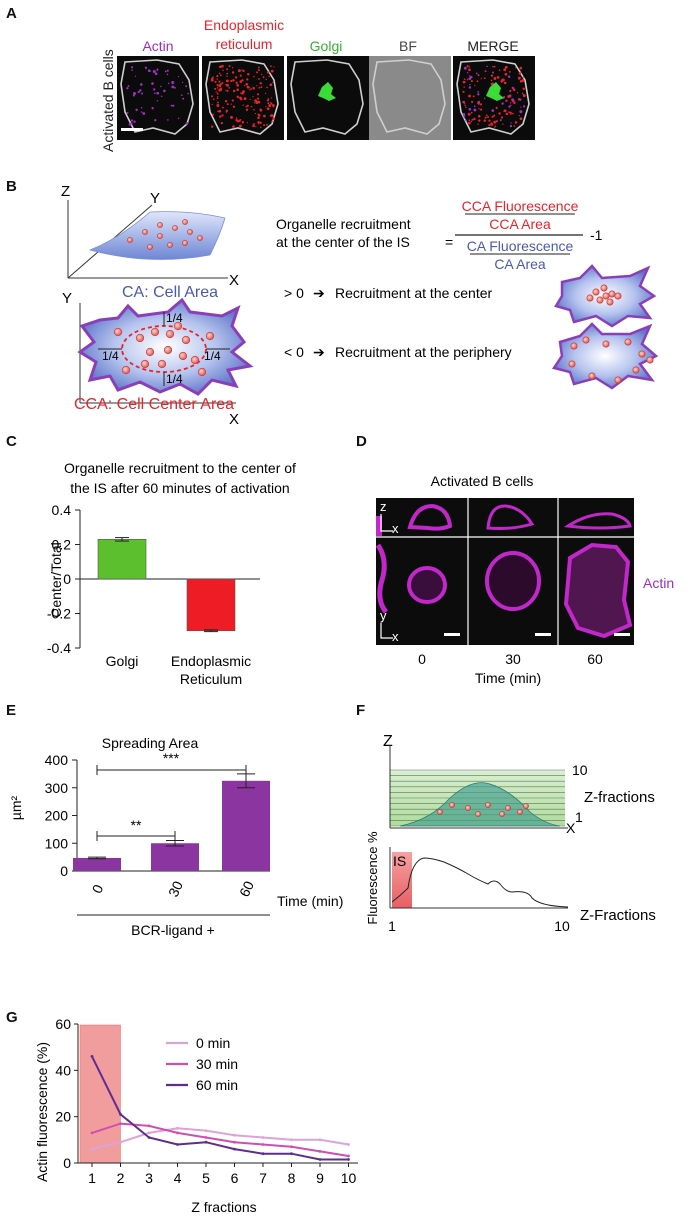 Image resolution: width=700 pixels, height=1219 pixels. What do you see at coordinates (319, 352) in the screenshot?
I see `arrow-right-icon: ➔` at bounding box center [319, 352].